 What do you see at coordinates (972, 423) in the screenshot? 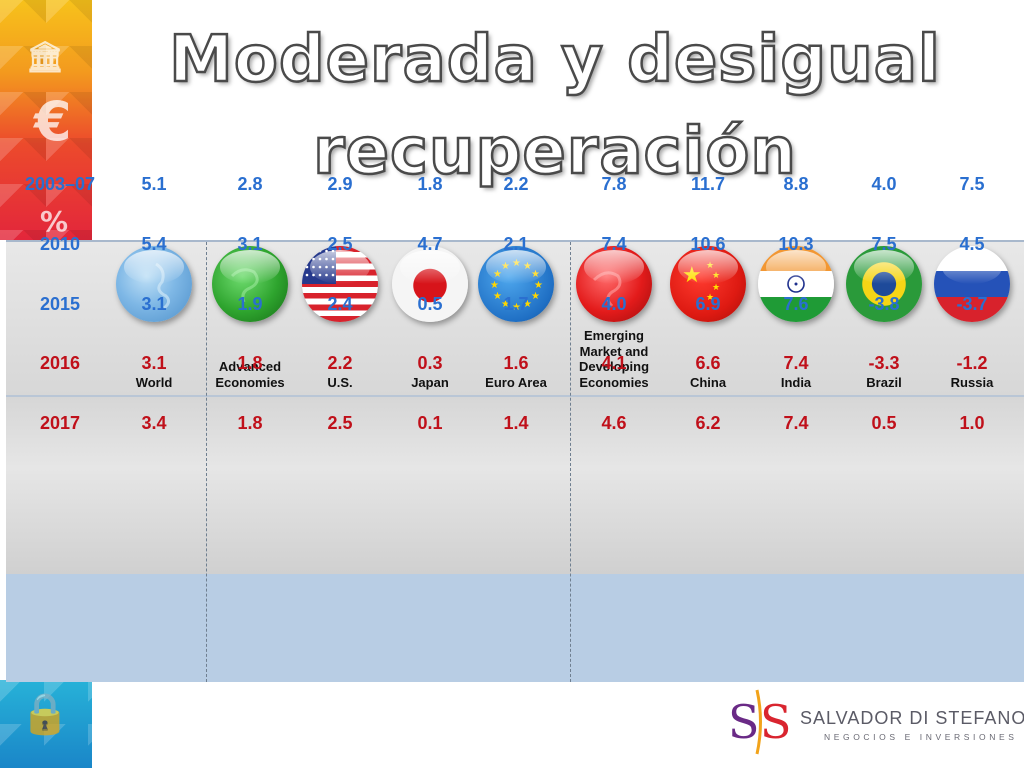
I see `data-cell: 1.0` at bounding box center [972, 423].